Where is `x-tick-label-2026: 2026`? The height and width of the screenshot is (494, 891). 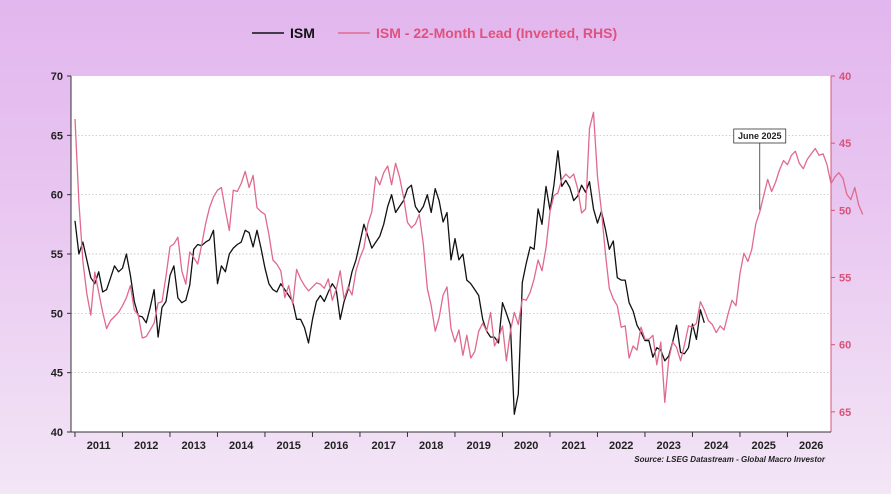 x-tick-label-2026: 2026 is located at coordinates (811, 446).